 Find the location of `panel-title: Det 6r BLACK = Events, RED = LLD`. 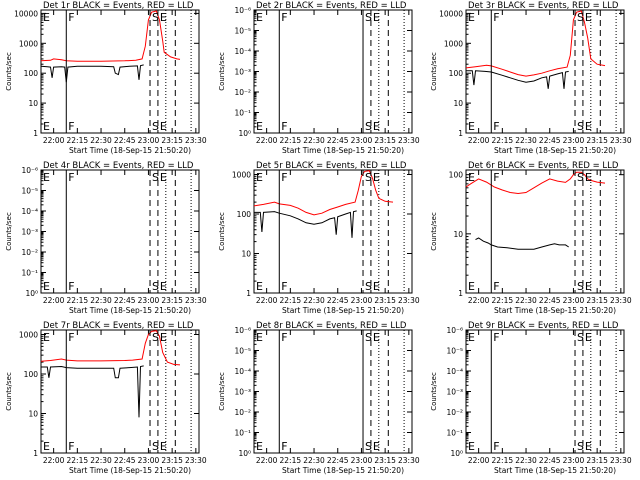

panel-title: Det 6r BLACK = Events, RED = LLD is located at coordinates (543, 166).